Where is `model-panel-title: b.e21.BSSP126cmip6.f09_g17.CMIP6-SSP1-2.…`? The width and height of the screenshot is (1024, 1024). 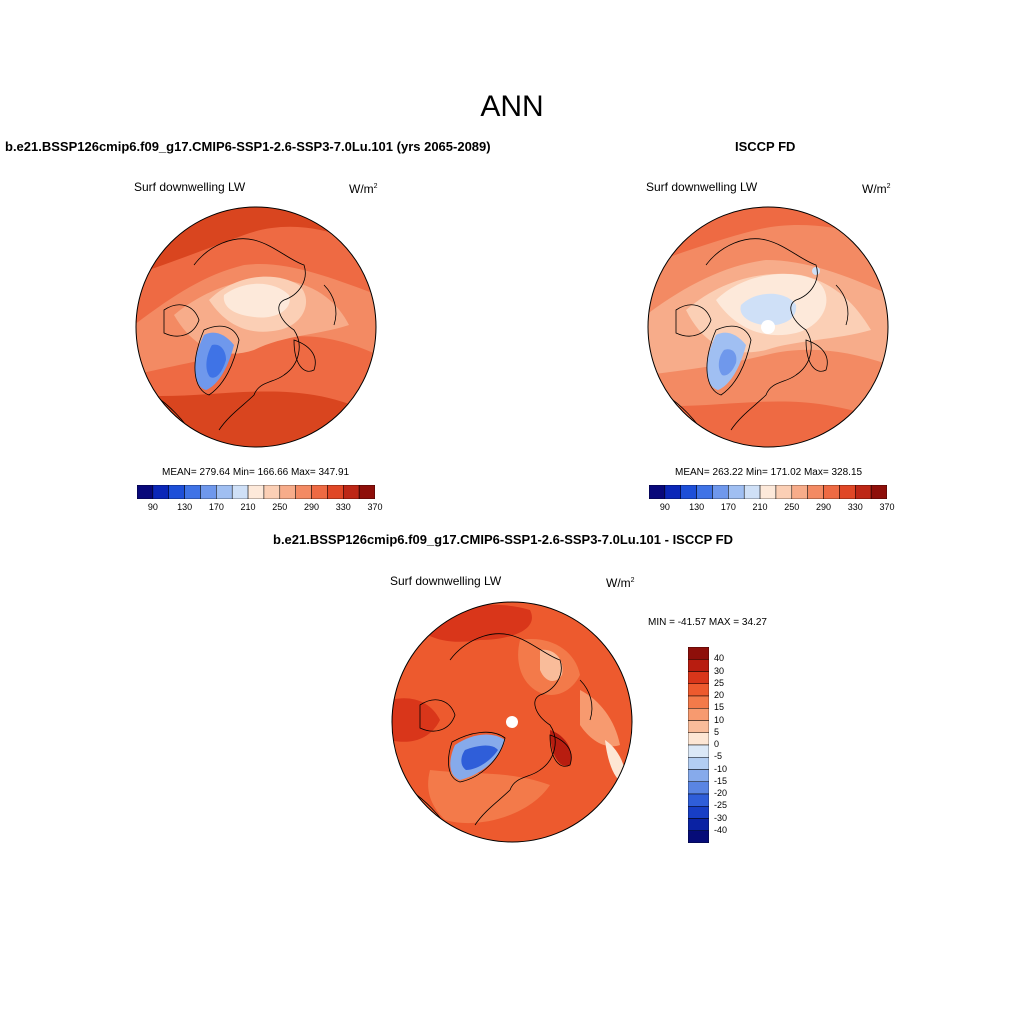
model-panel-title: b.e21.BSSP126cmip6.f09_g17.CMIP6-SSP1-2.… is located at coordinates (248, 146).